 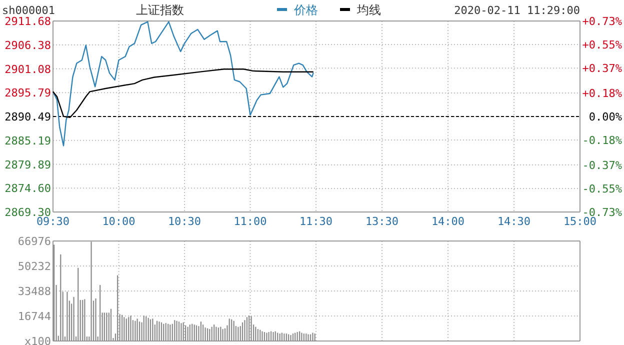 What do you see at coordinates (27, 189) in the screenshot?
I see `y-tick-label: 2874.60` at bounding box center [27, 189].